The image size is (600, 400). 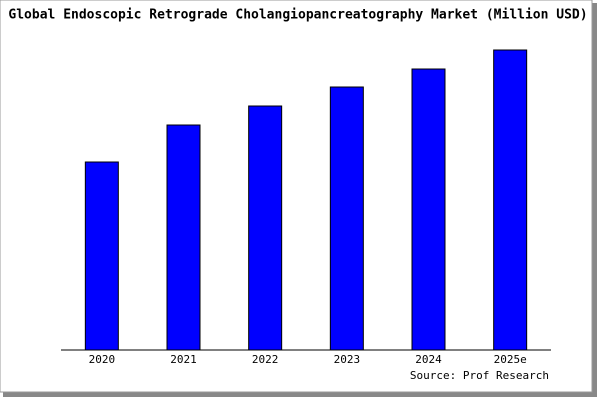 What do you see at coordinates (183, 359) in the screenshot?
I see `x-tick-label: 2021` at bounding box center [183, 359].